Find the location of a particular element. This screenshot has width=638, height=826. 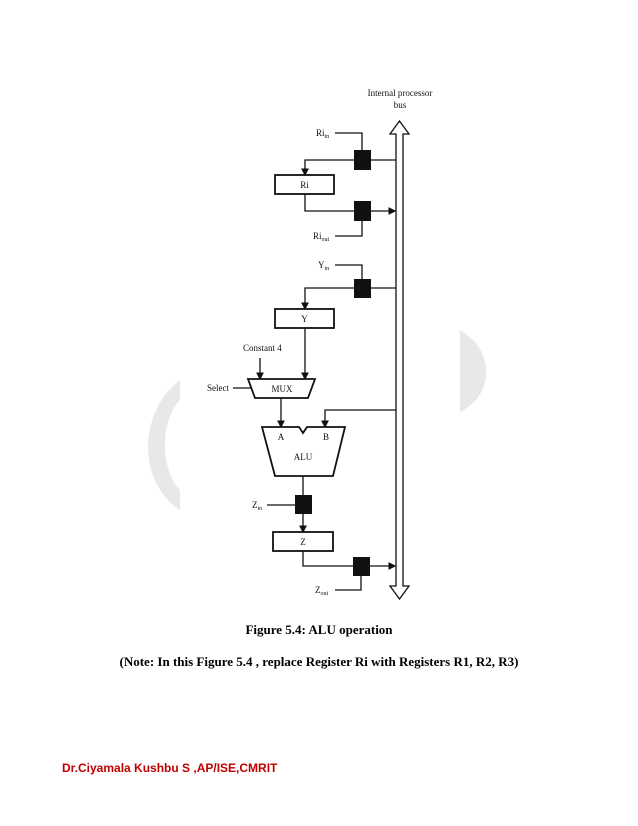

gate-z-in is located at coordinates (303, 504).